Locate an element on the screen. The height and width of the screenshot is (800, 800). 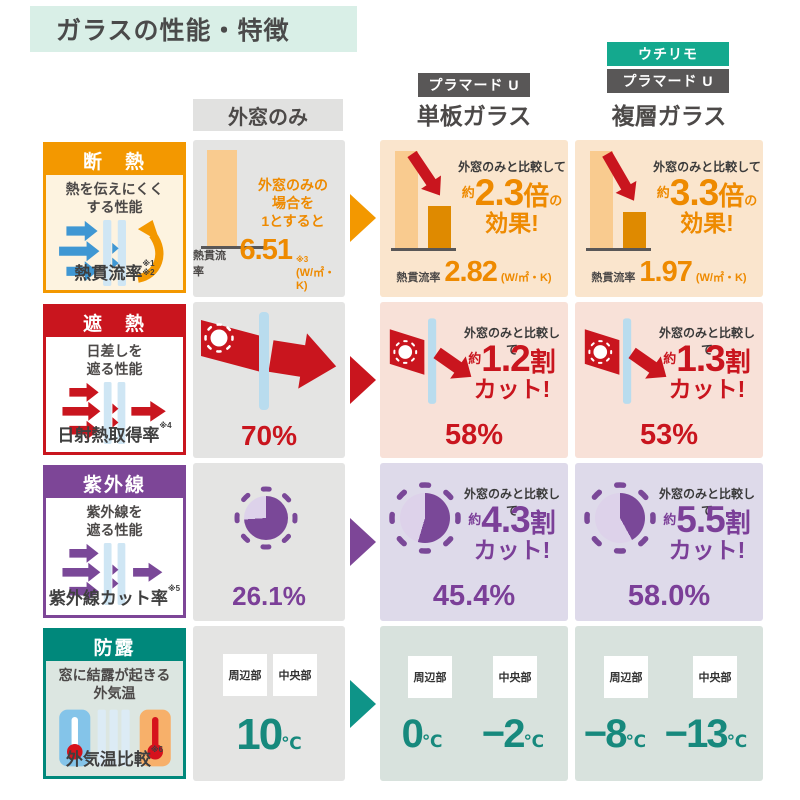
row-metric-uv: 紫外線カット率※5 is located at coordinates (114, 596).